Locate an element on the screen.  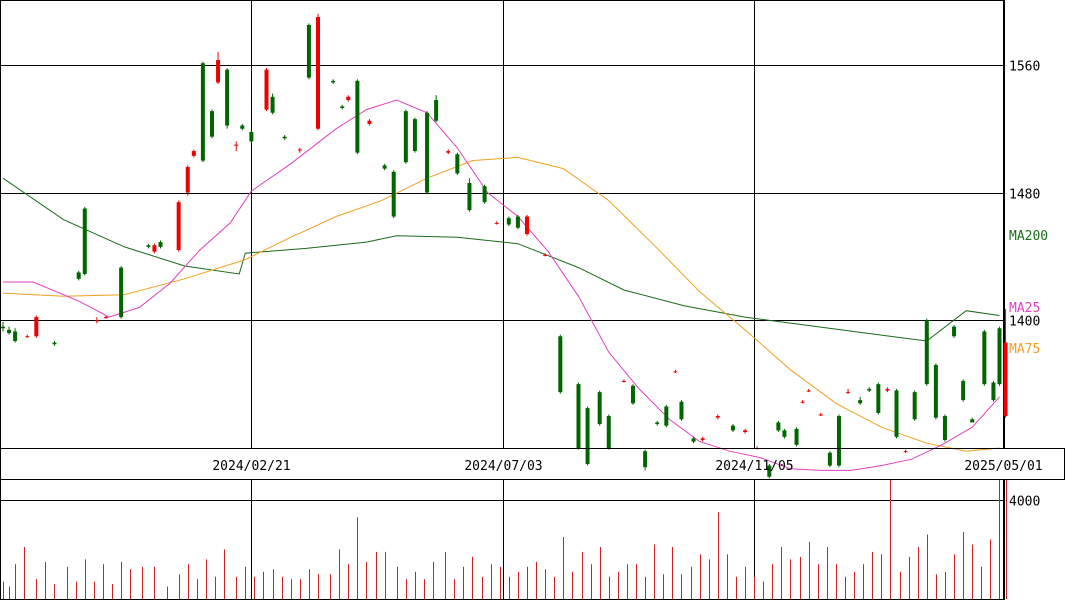
date-tick-label: 2024/07/03 is located at coordinates (503, 466).